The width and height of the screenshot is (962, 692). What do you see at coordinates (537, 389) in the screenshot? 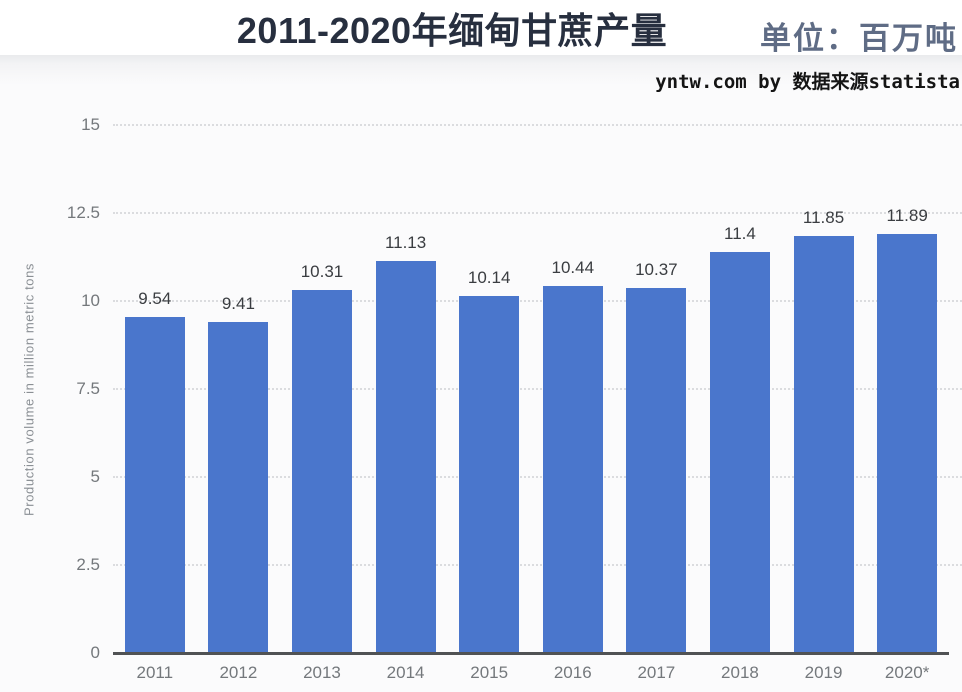
I see `gridline-7.5` at bounding box center [537, 389].